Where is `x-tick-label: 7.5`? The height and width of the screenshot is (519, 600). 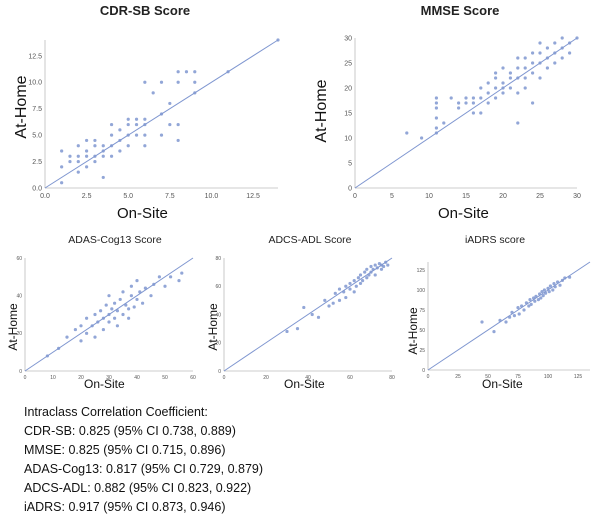 x-tick-label: 7.5 is located at coordinates (170, 196).